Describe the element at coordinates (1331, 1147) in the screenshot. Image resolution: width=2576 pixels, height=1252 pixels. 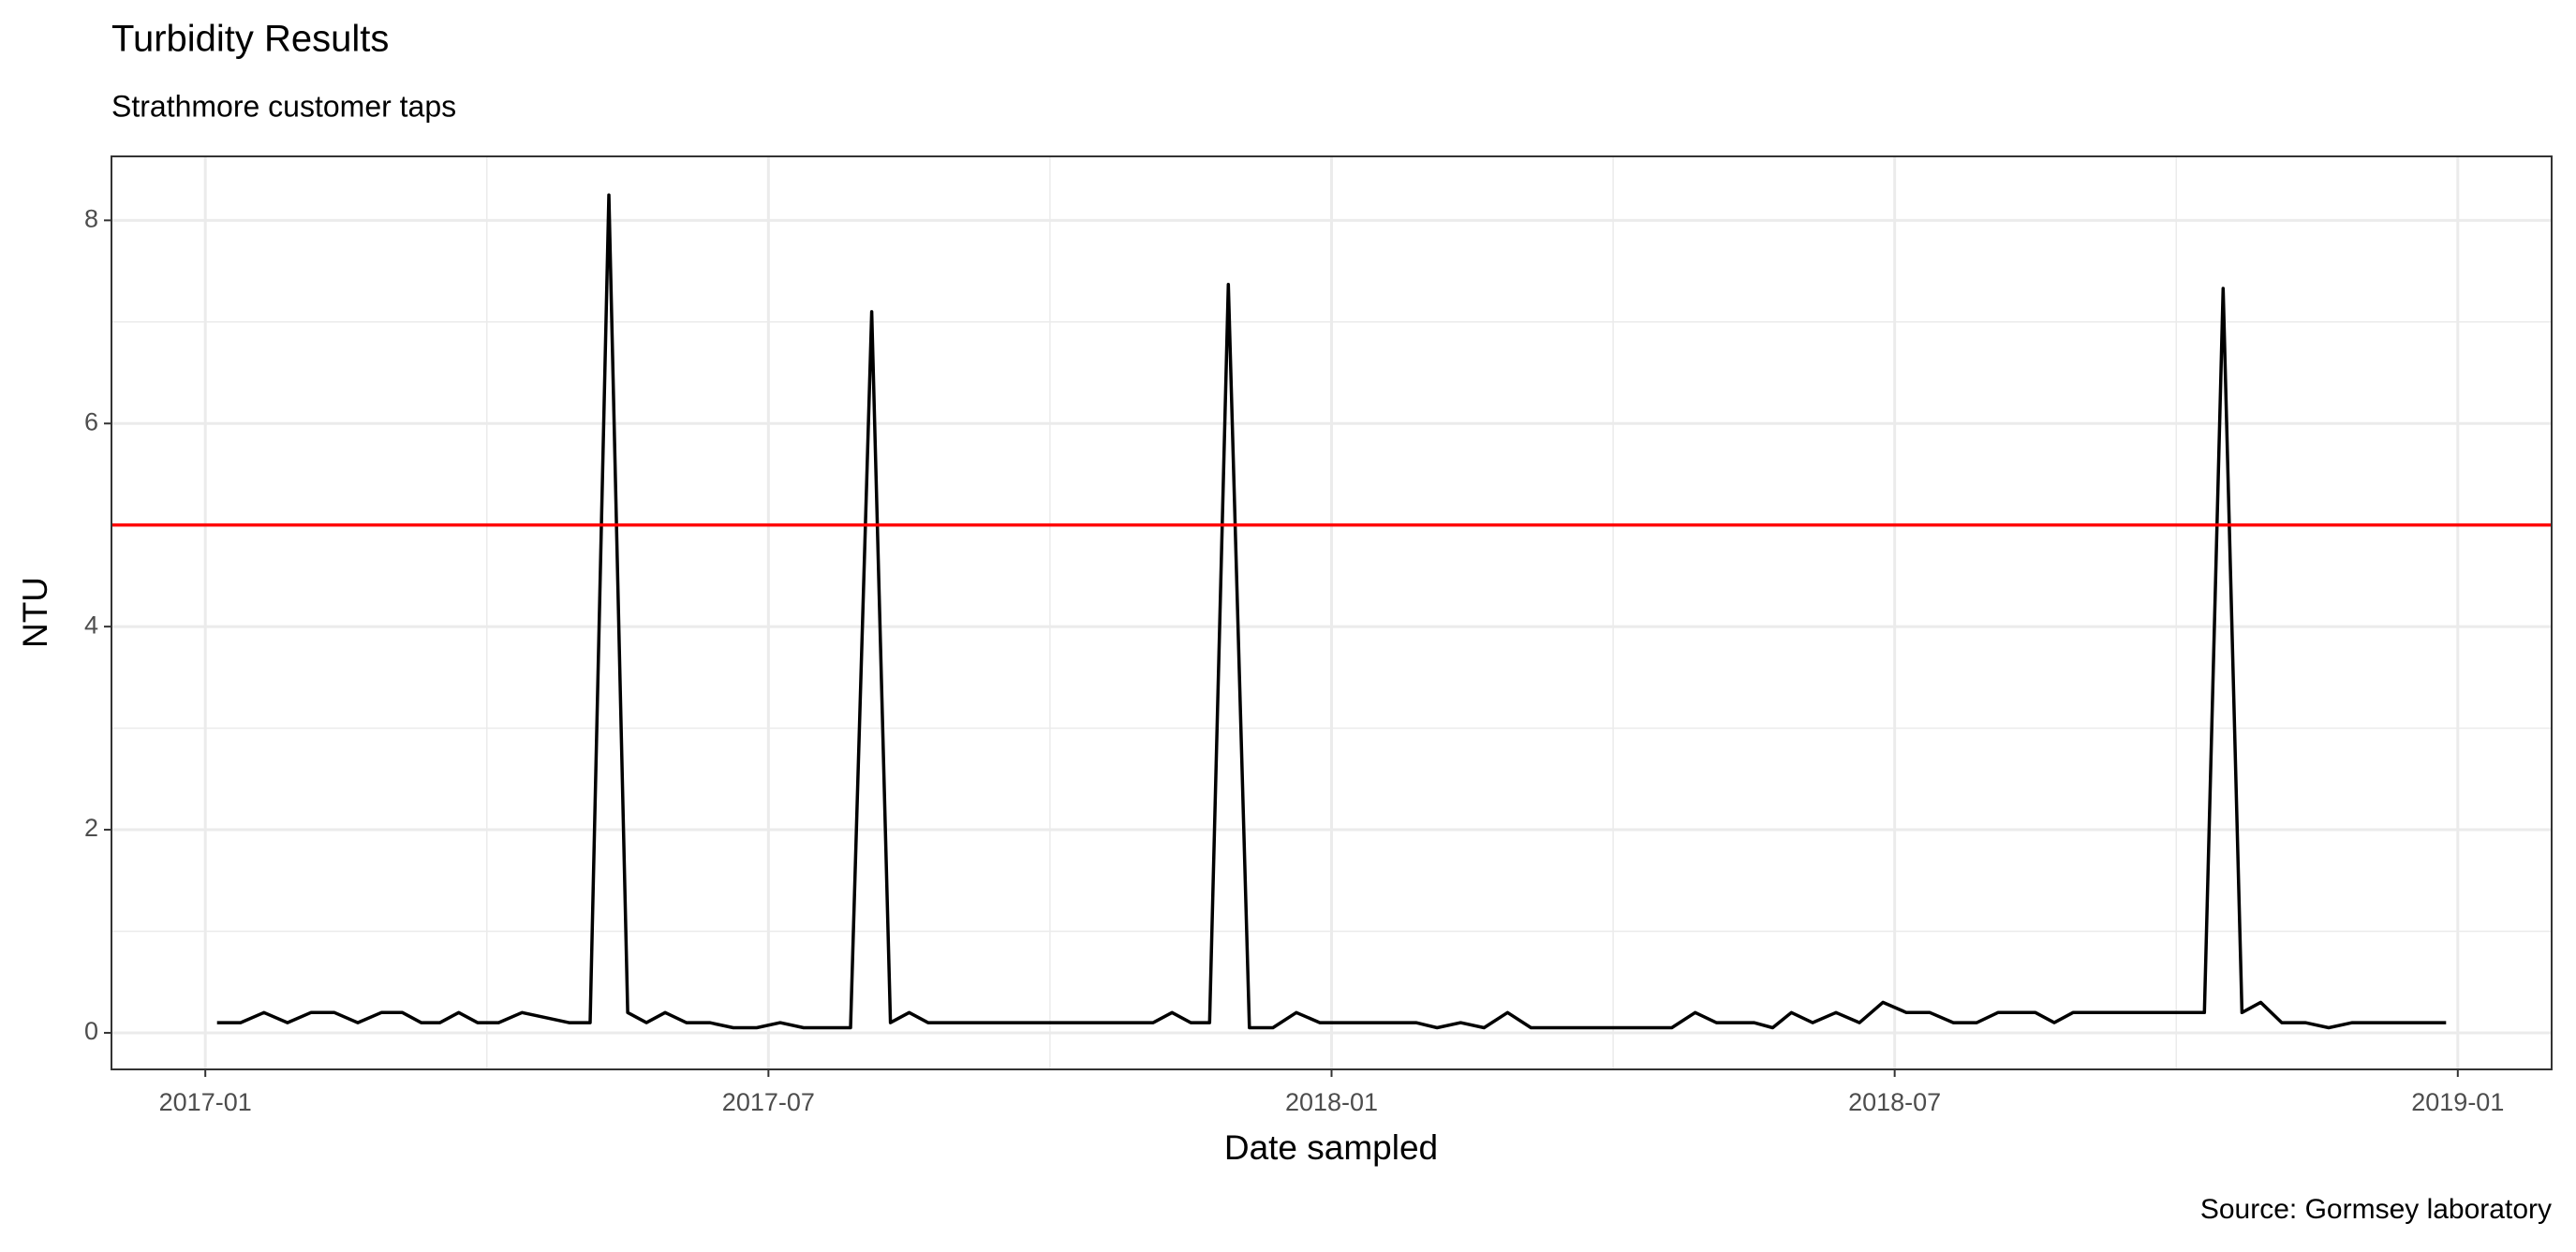
I see `x-axis-title: Date sampled` at that location.